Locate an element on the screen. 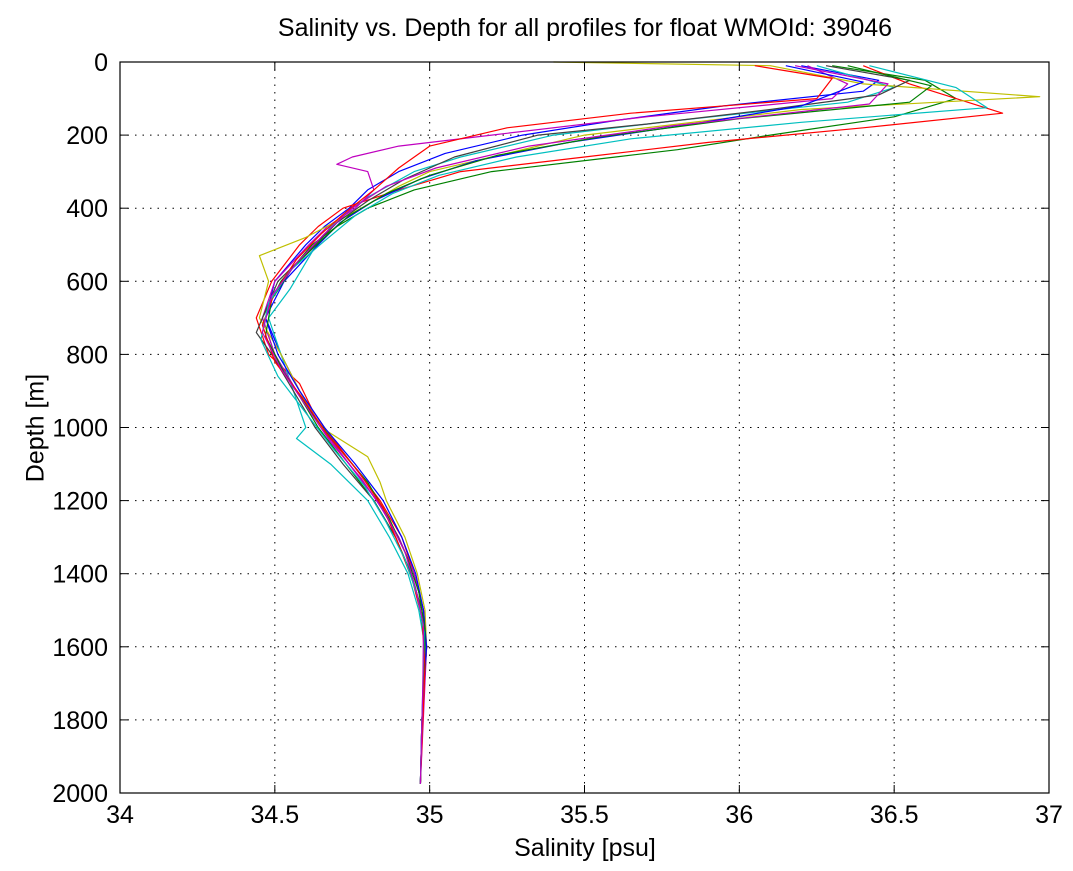 The width and height of the screenshot is (1073, 871). x-tick-label: 36.5 is located at coordinates (894, 815).